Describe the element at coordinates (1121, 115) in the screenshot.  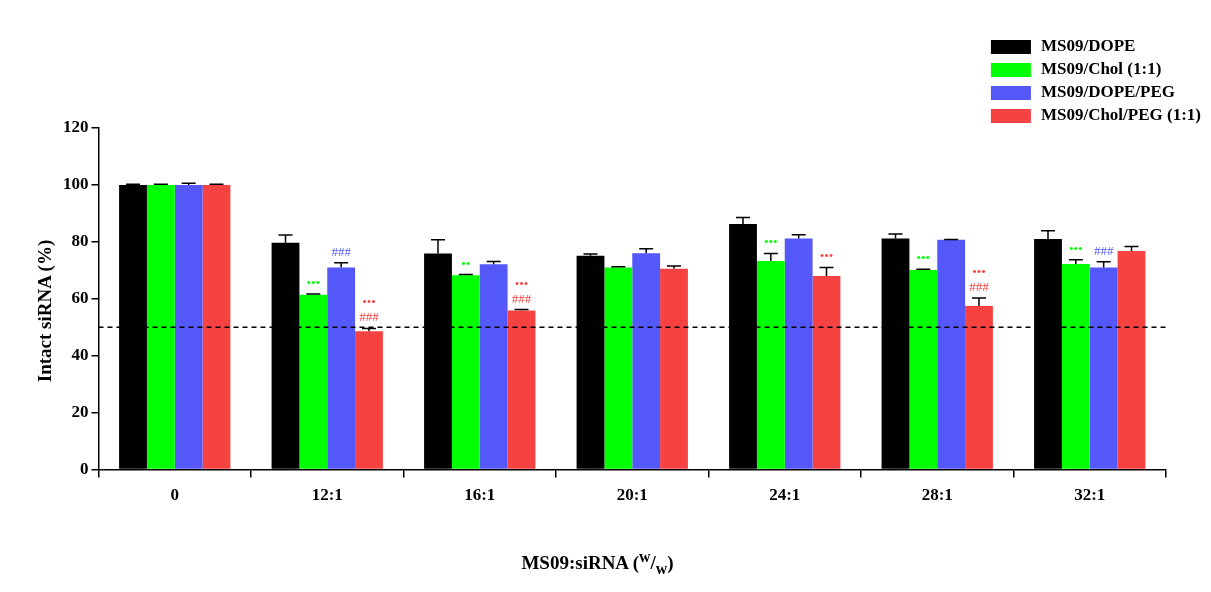
I see `legend-label: MS09/Chol/PEG (1:1)` at that location.